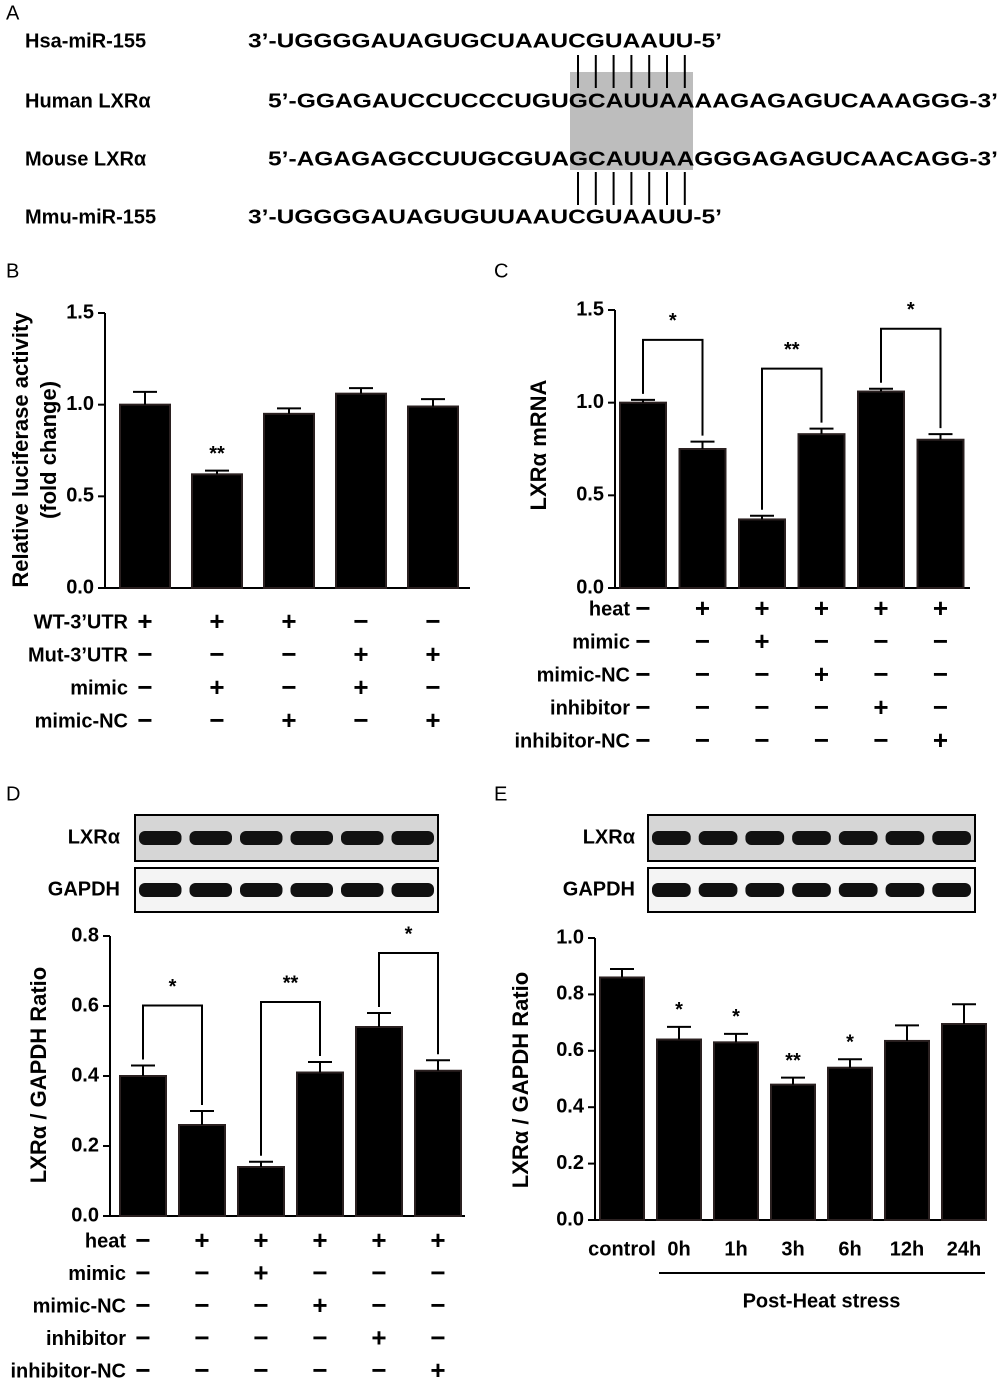 The width and height of the screenshot is (1000, 1386). I want to click on panel-label: D, so click(13, 794).